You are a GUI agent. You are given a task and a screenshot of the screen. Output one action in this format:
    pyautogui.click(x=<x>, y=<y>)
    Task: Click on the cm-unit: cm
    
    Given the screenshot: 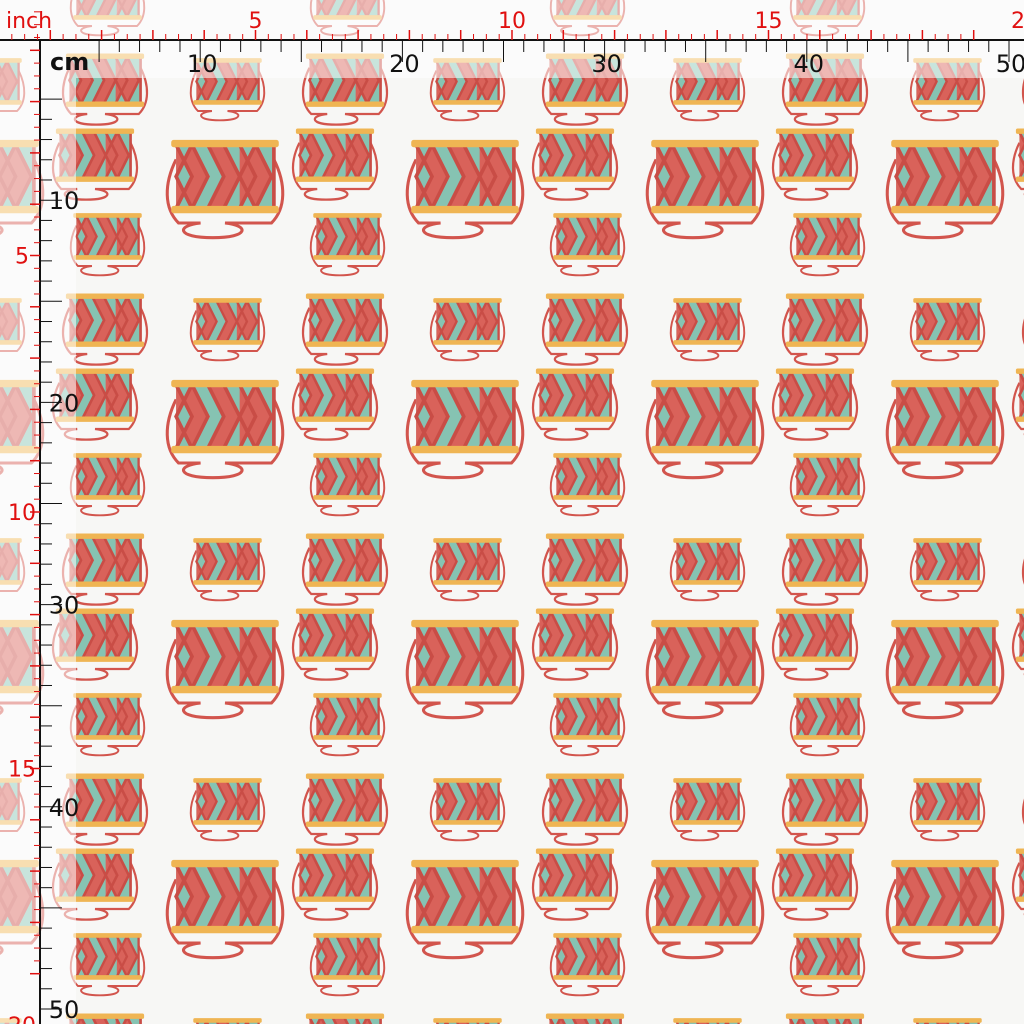 What is the action you would take?
    pyautogui.click(x=69, y=62)
    